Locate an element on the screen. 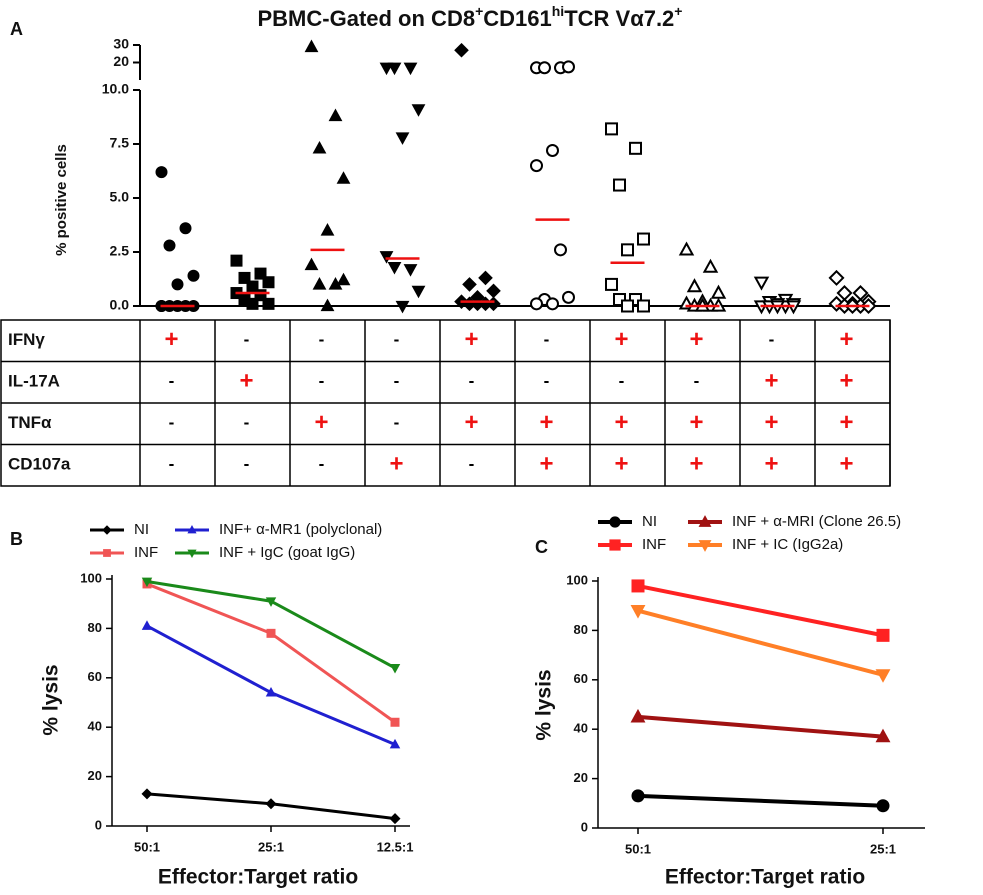  title-part: PBMC-Gated on CD8 is located at coordinates (367, 18).